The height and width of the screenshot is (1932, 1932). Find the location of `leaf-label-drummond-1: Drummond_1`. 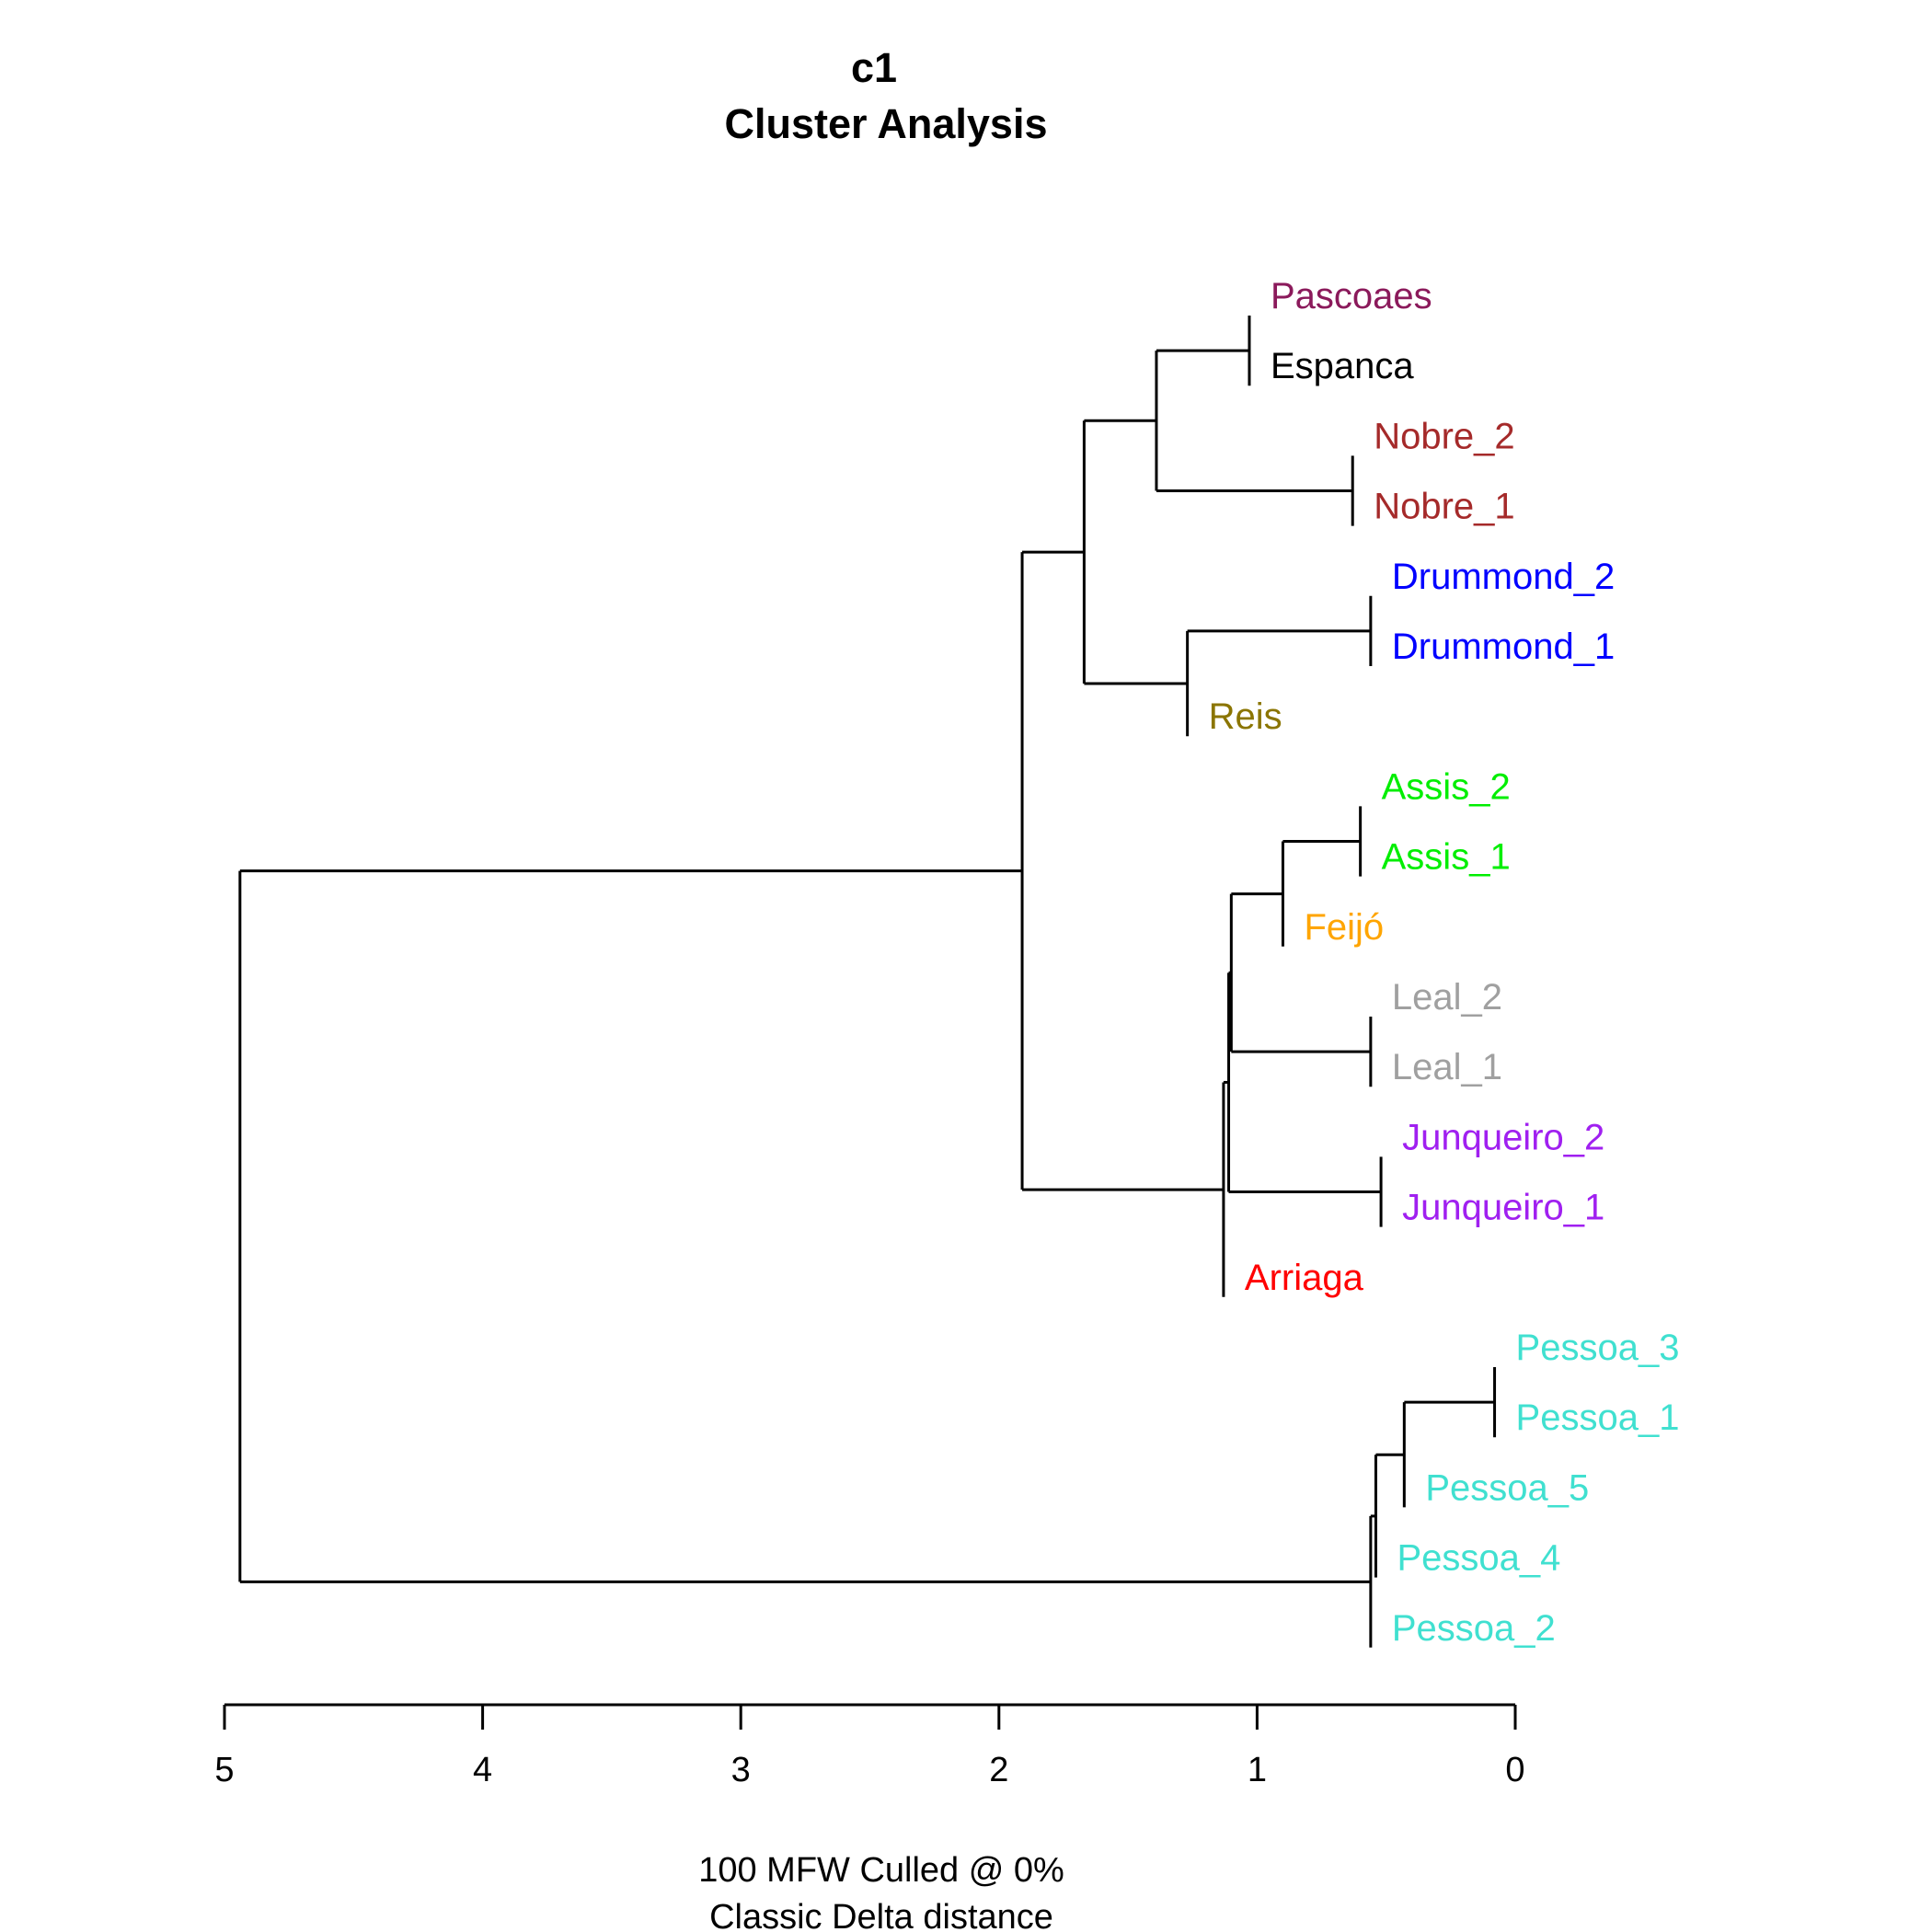

leaf-label-drummond-1: Drummond_1 is located at coordinates (1503, 647).